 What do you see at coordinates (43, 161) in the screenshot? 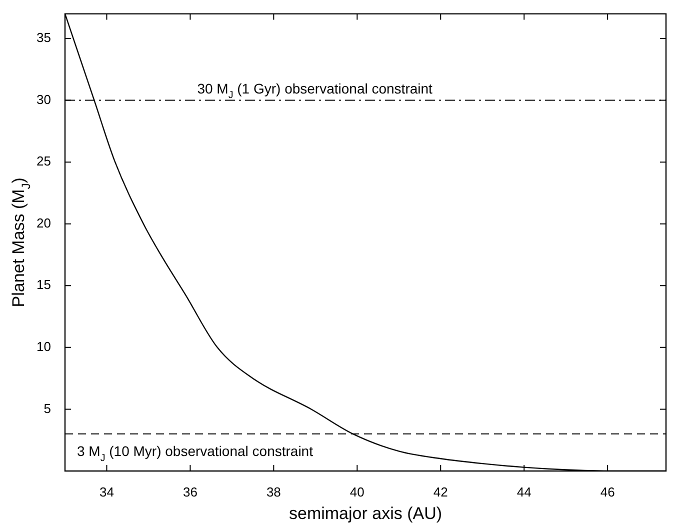
I see `y-tick-label: 25` at bounding box center [43, 161].